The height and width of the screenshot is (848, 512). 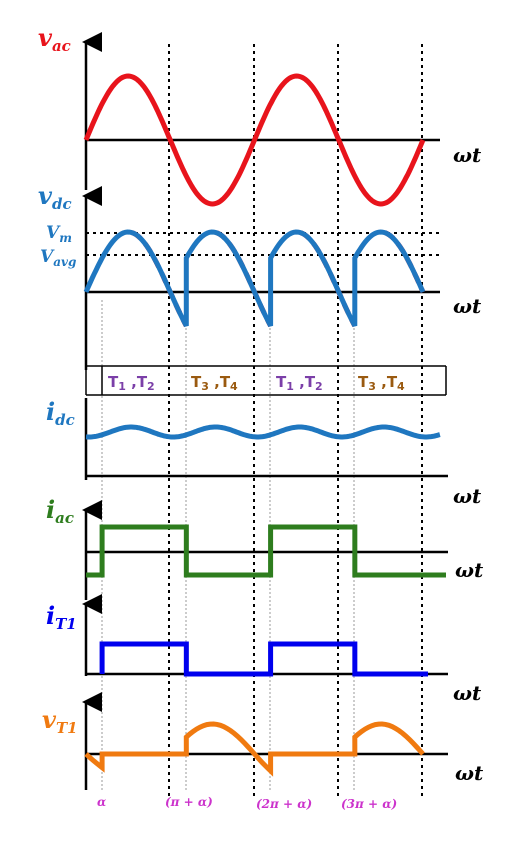 I want to click on idc-label: idc, so click(x=60, y=413).